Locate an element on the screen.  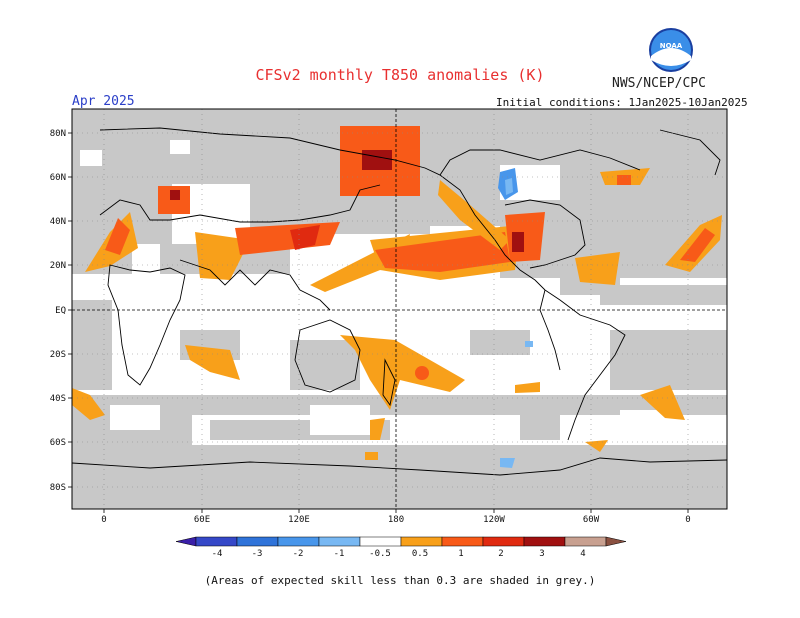
colorbar-label: -3 is located at coordinates (257, 554).